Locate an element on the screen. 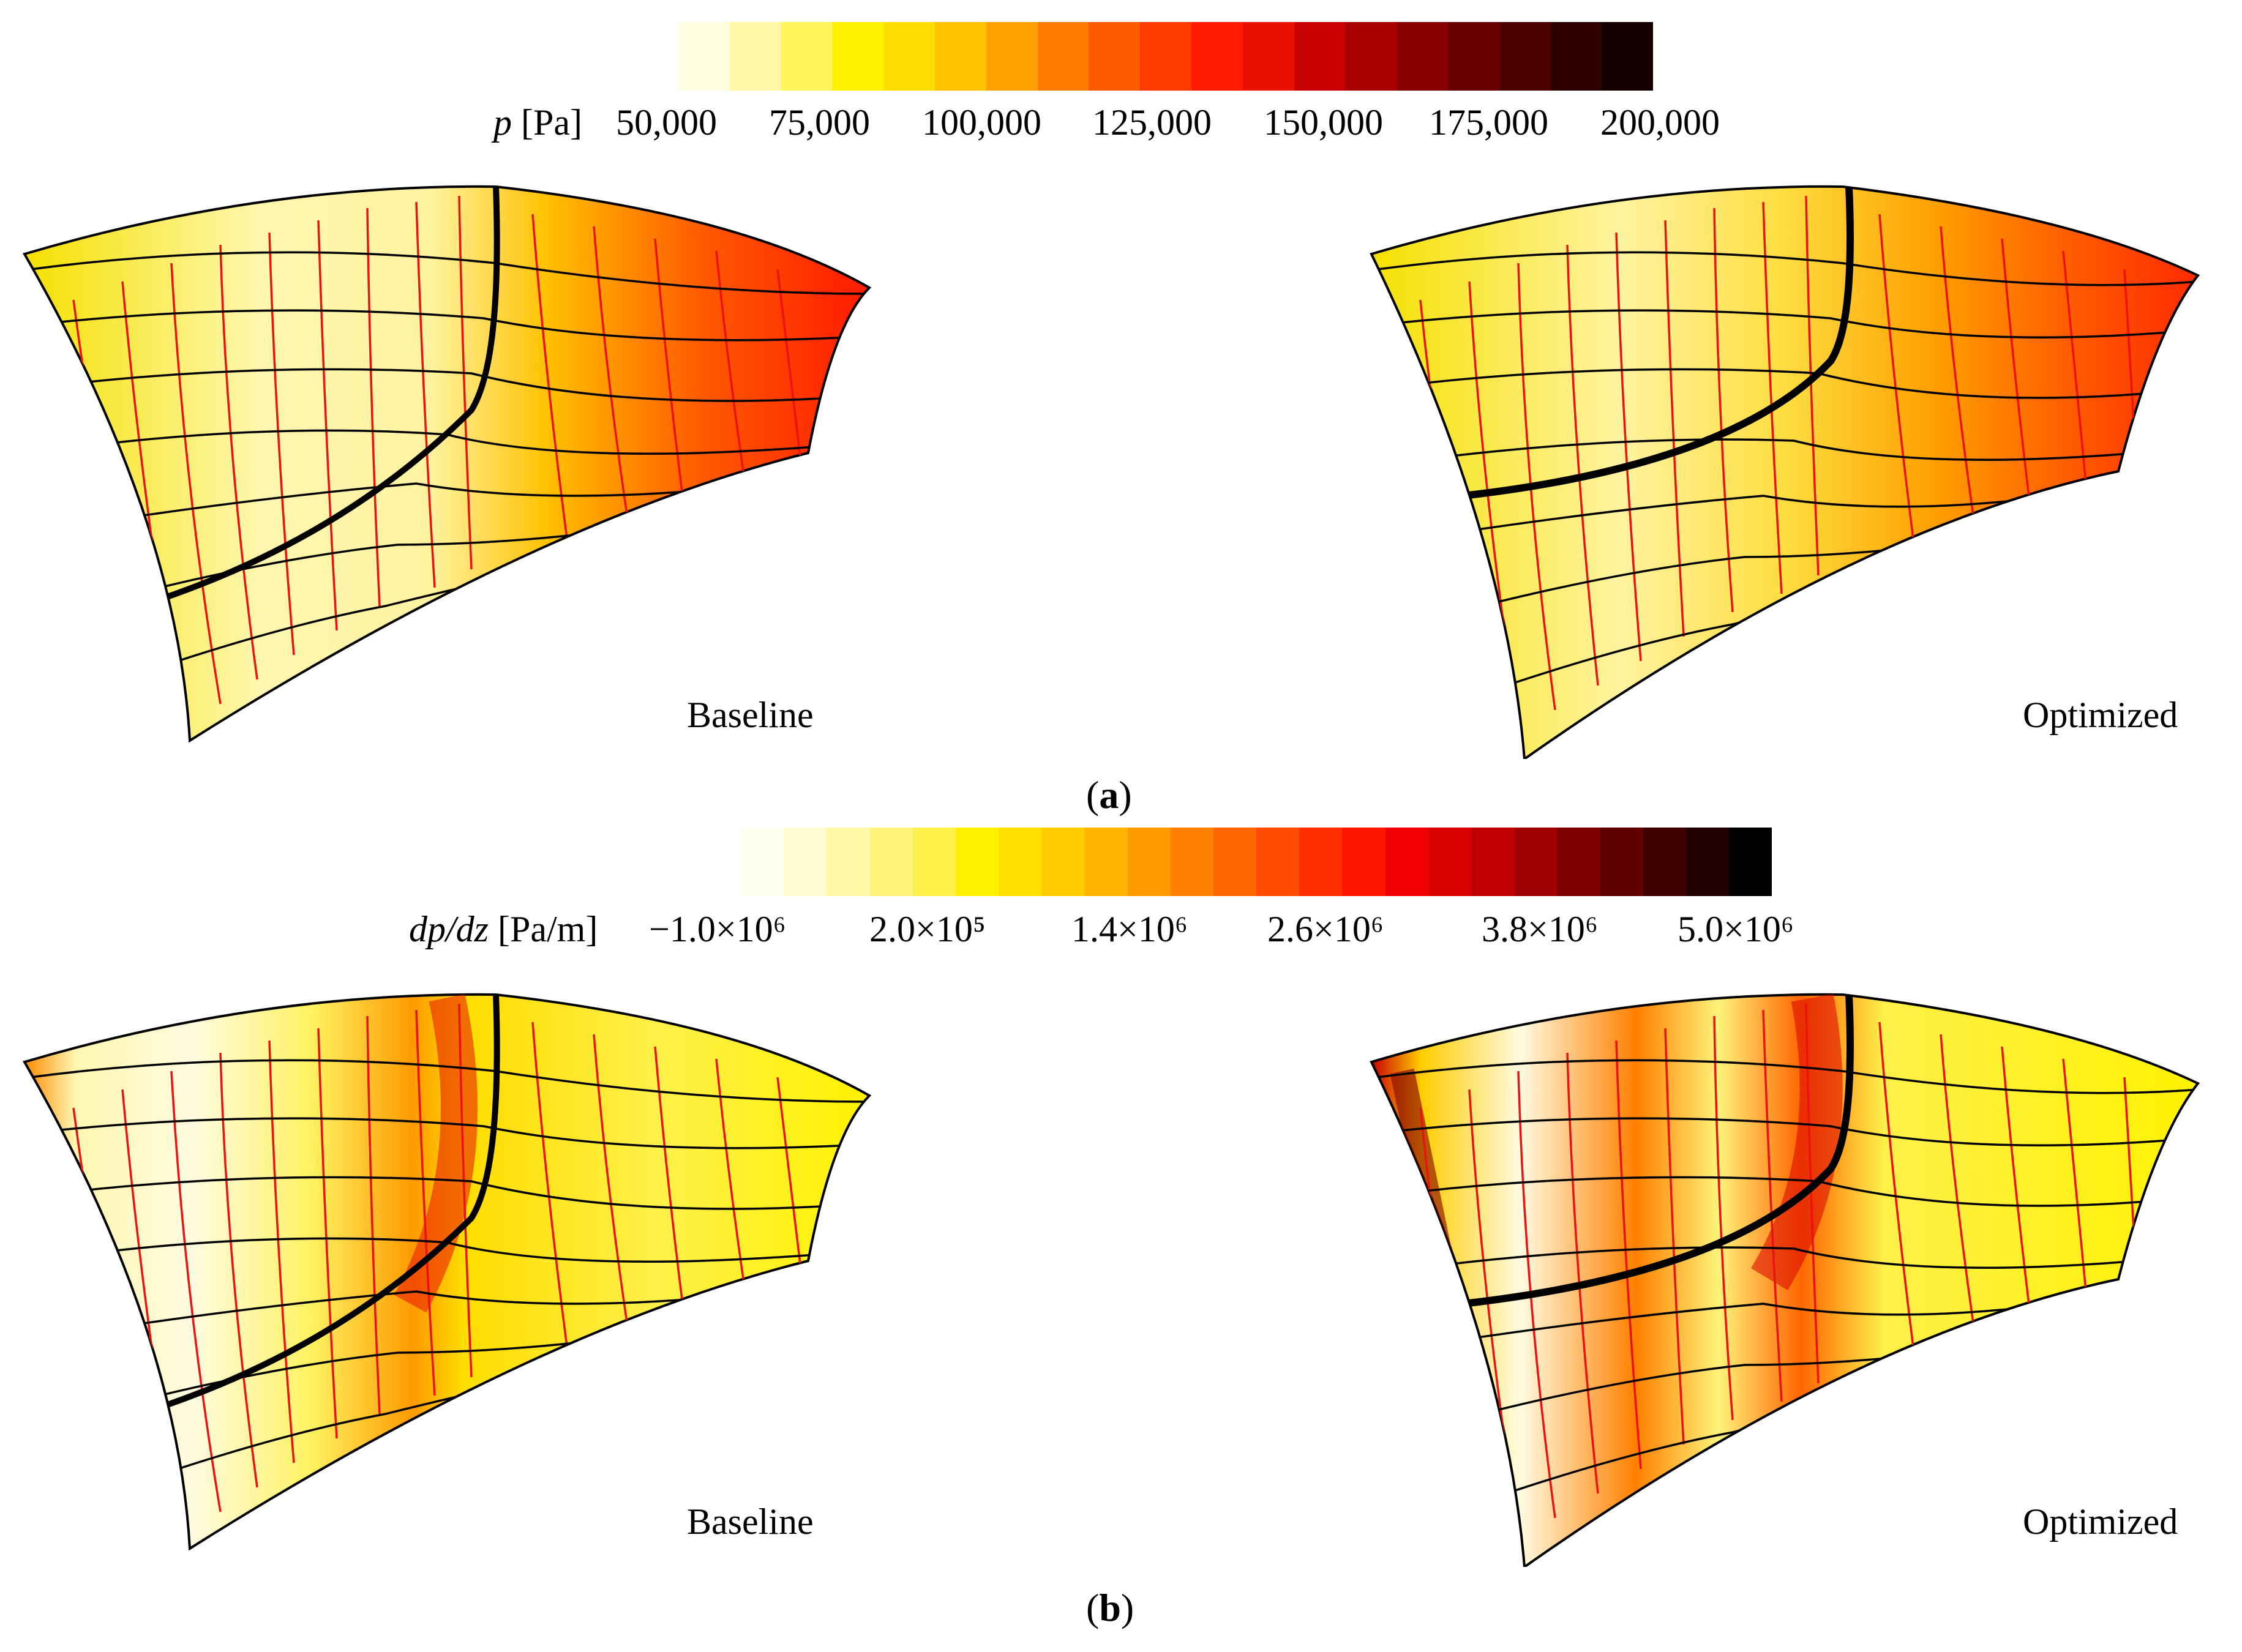 The width and height of the screenshot is (2242, 1652). streamlines-black is located at coordinates (1788, 1277).